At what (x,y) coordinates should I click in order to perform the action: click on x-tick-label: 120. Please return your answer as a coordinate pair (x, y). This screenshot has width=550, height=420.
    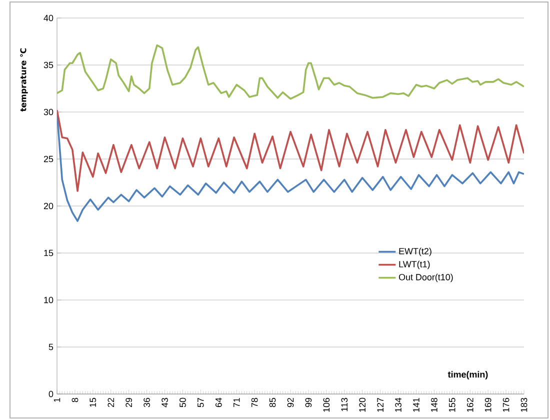
    Looking at the image, I should click on (362, 405).